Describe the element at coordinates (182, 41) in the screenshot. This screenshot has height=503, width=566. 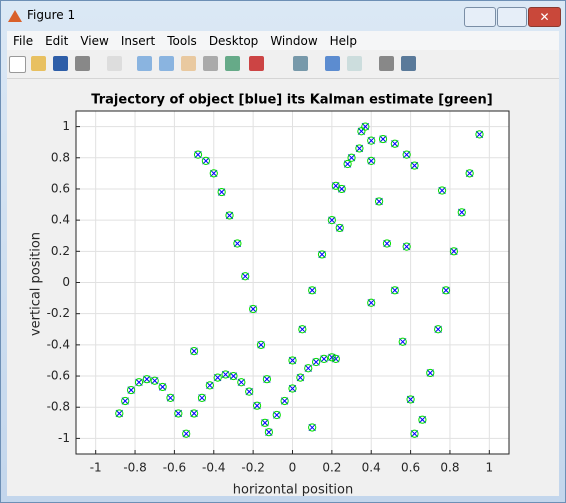
I see `menu-item: Tools` at that location.